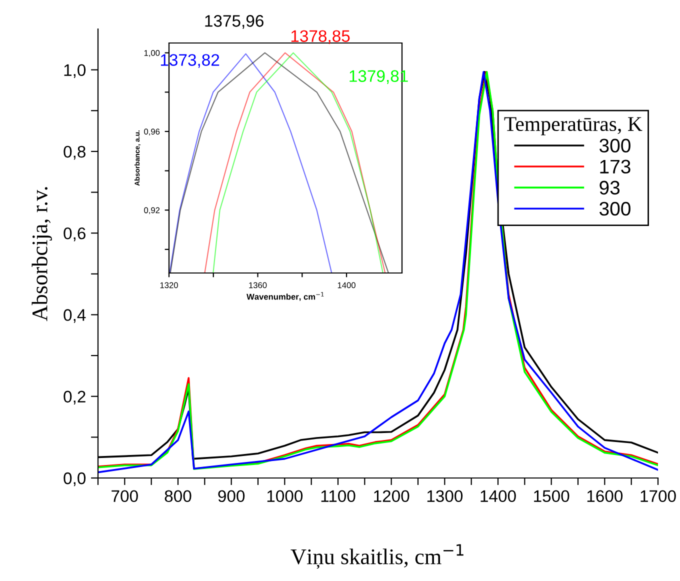 This screenshot has height=581, width=680. Describe the element at coordinates (75, 316) in the screenshot. I see `y-tick-label: 0,4` at that location.